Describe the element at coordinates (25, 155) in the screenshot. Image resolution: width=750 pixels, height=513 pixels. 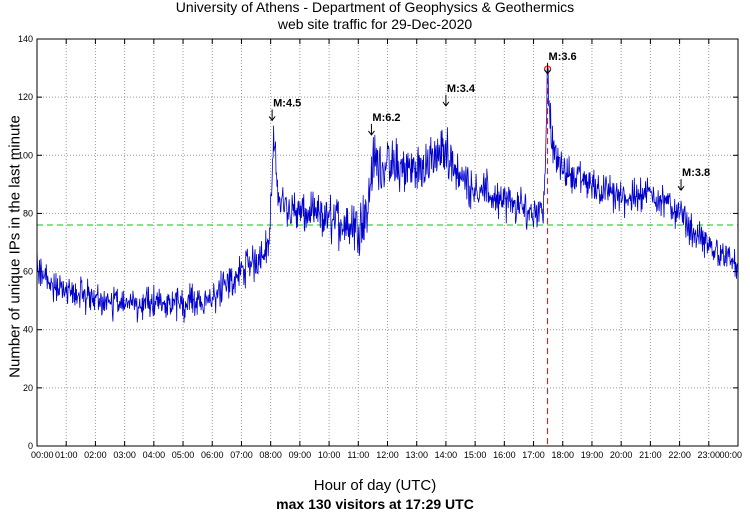
I see `y-tick-label: 100` at that location.